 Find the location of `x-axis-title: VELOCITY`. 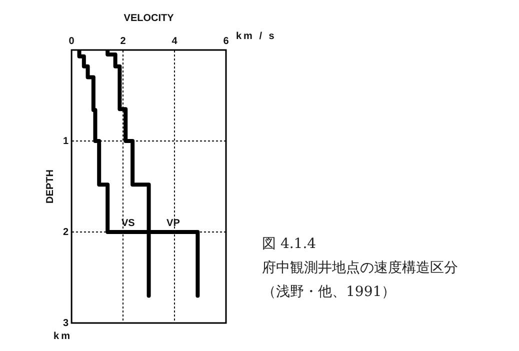

x-axis-title: VELOCITY is located at coordinates (149, 18).